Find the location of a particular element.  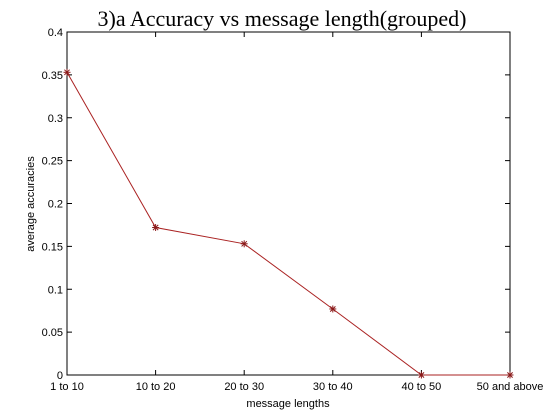

y-tick-label: 0.3 is located at coordinates (55, 119).